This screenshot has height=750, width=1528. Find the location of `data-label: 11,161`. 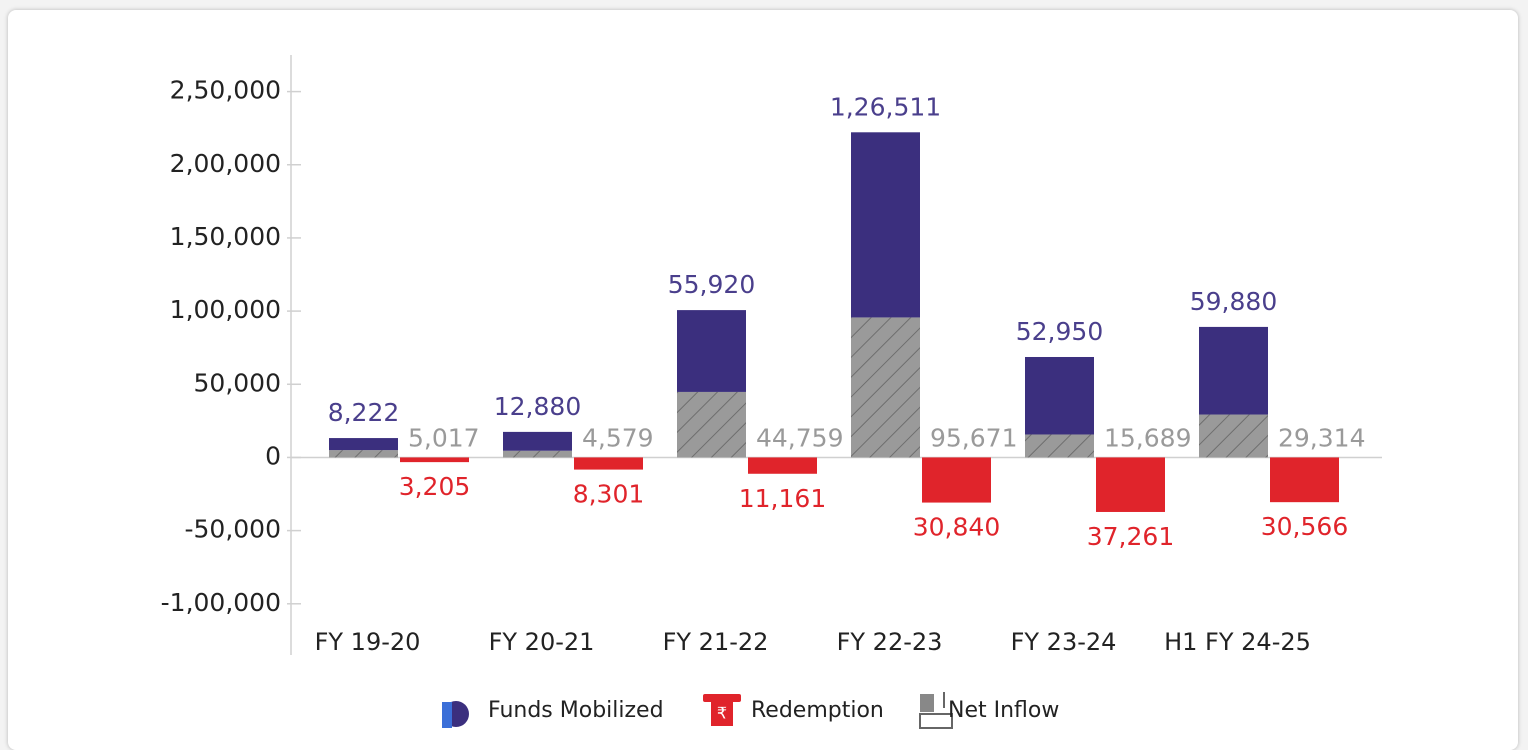

data-label: 11,161 is located at coordinates (782, 498).